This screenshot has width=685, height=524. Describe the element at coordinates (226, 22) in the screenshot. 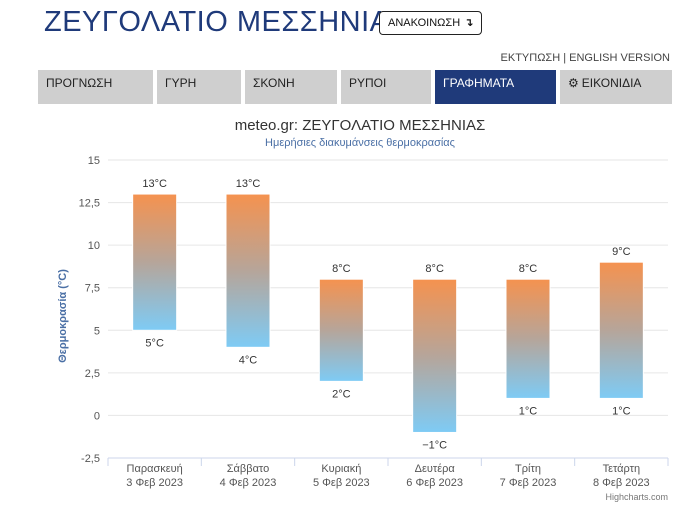

I see `site-title: ΖΕΥΓΟΛΑΤΙΟ ΜΕΣΣΗΝΙΑΣ` at that location.